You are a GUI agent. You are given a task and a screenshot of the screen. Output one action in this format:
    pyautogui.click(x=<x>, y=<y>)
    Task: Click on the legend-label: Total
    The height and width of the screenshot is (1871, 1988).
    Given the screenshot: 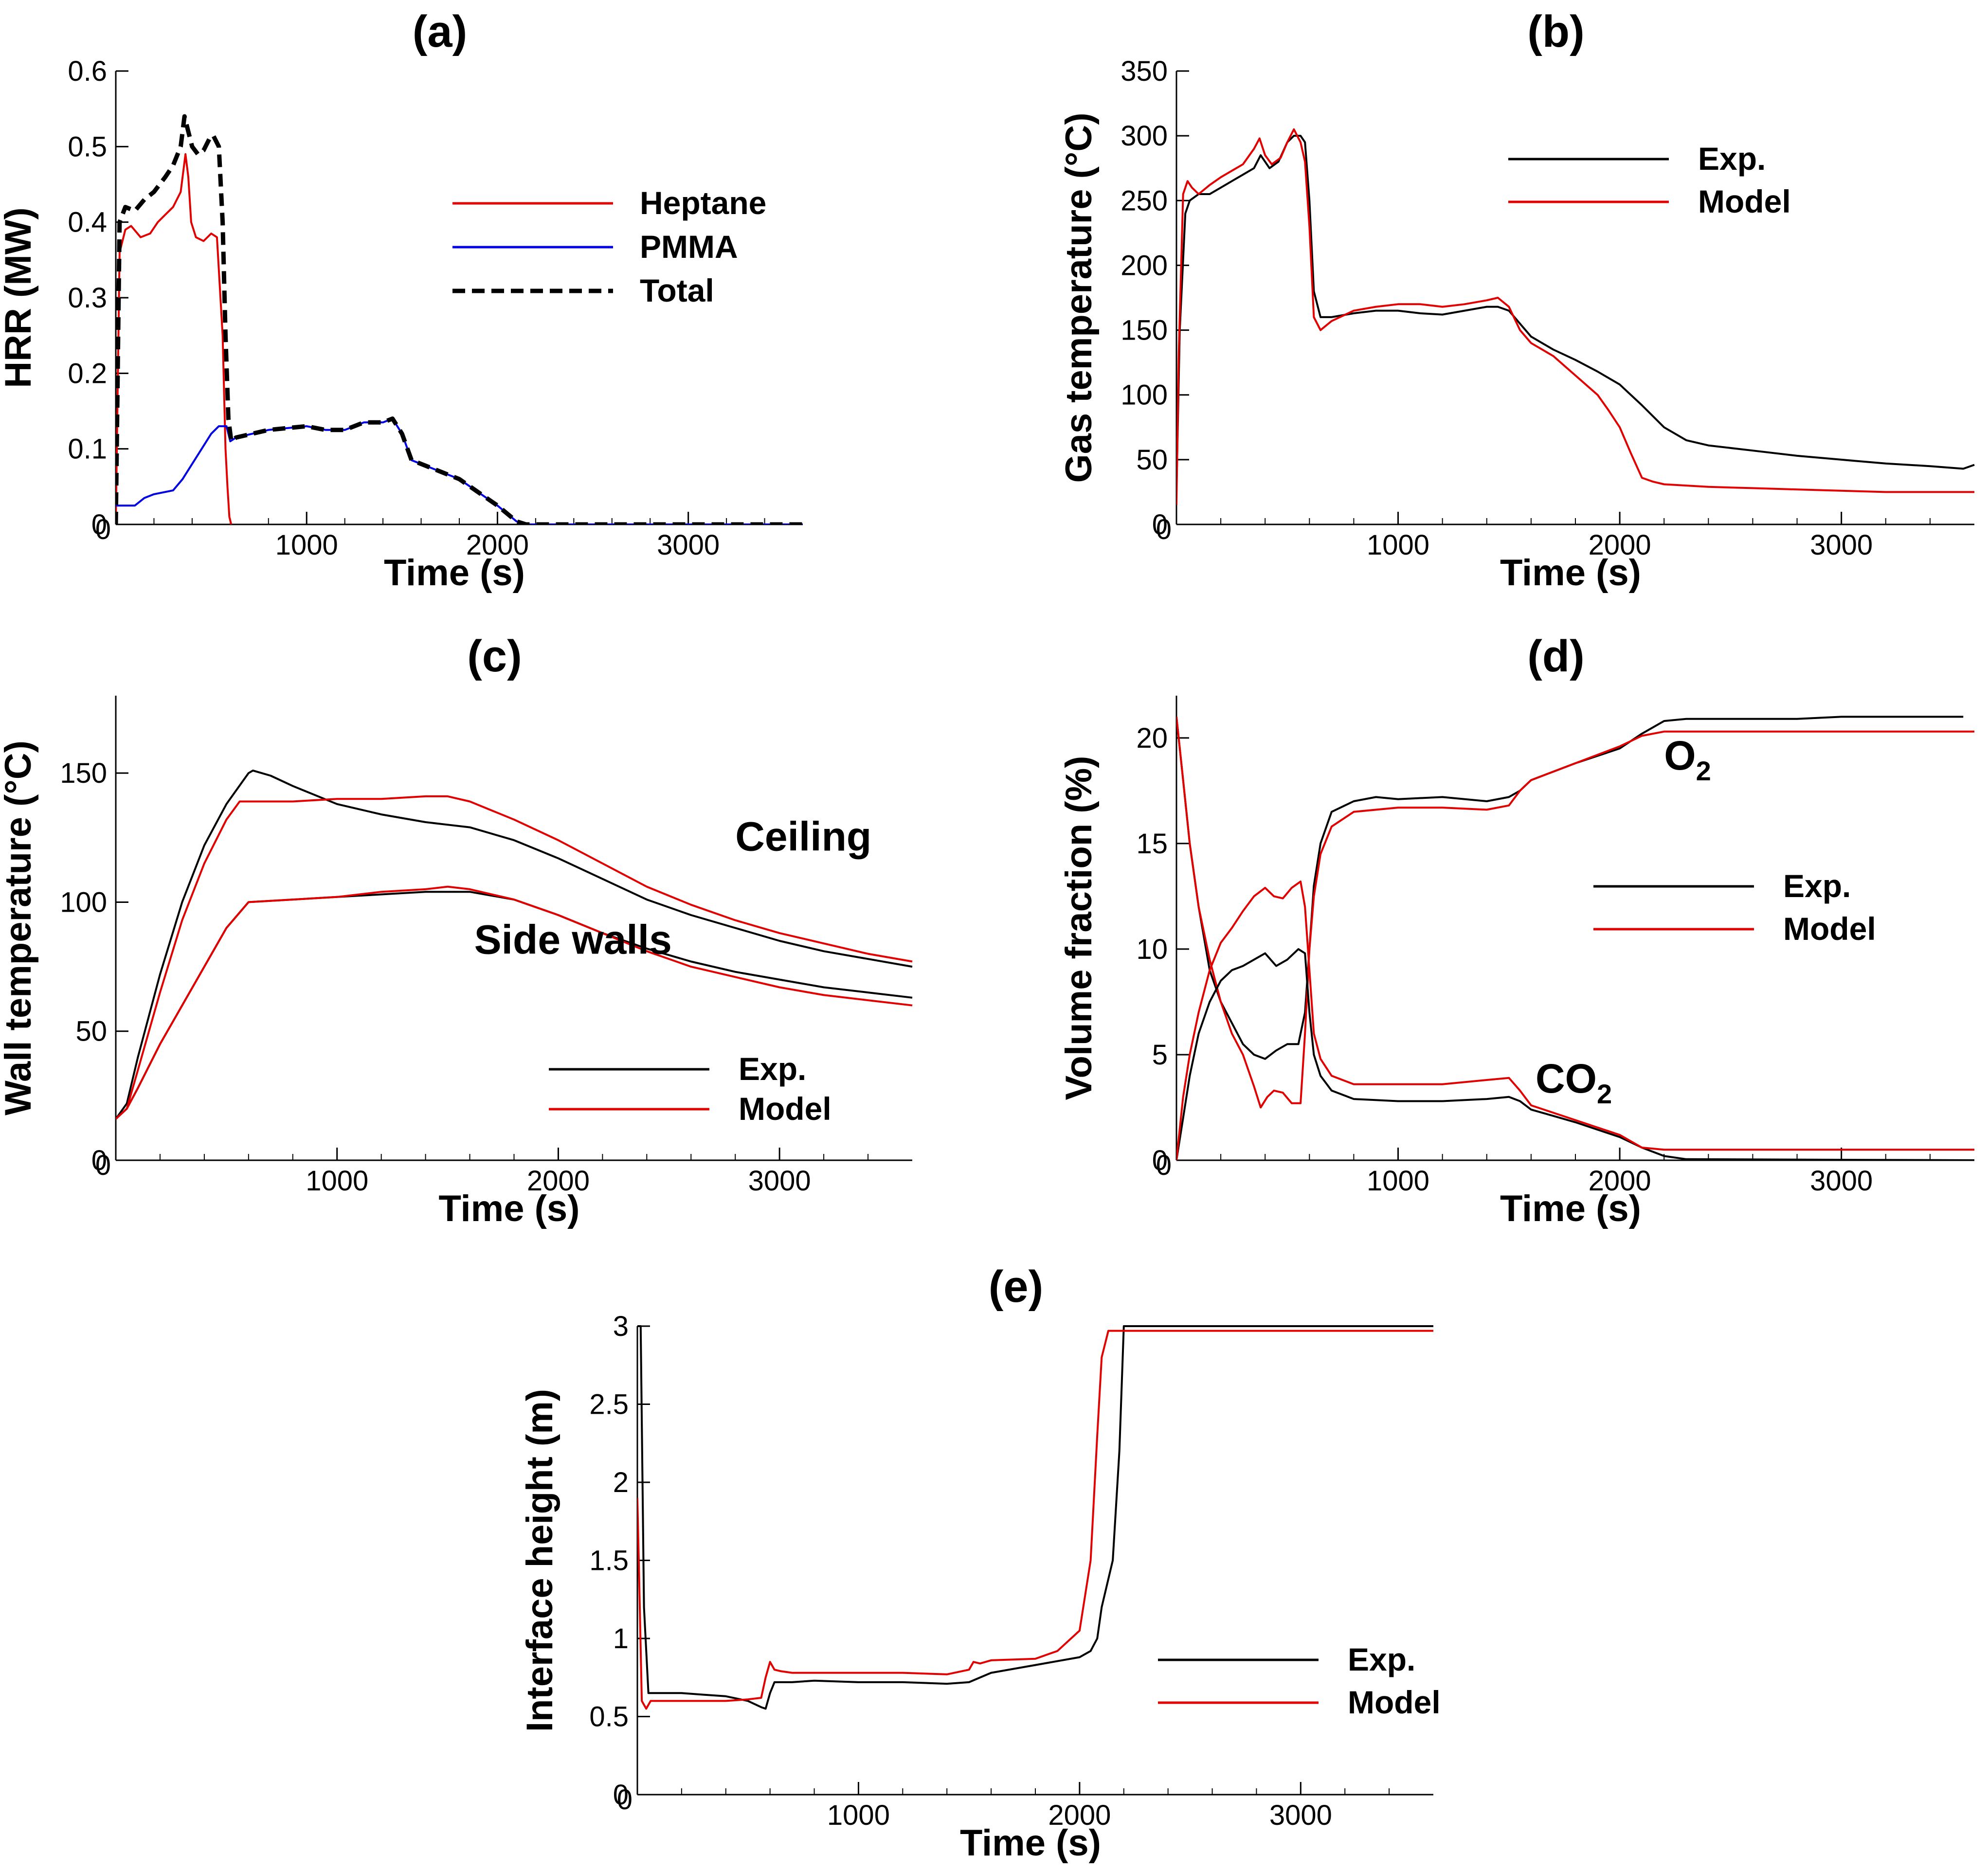 What is the action you would take?
    pyautogui.click(x=677, y=290)
    